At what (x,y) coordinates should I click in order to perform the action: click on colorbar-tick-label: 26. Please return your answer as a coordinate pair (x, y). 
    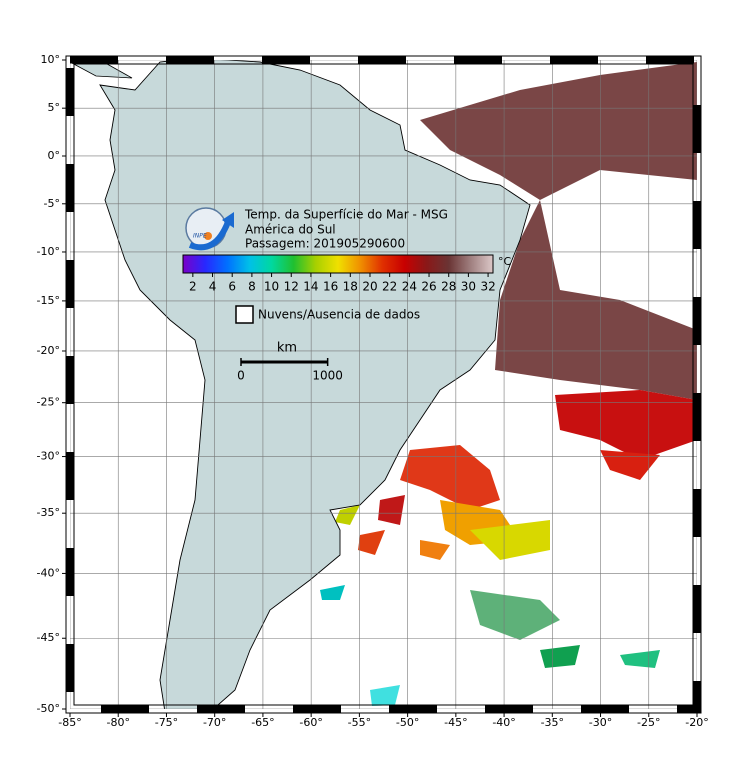
    Looking at the image, I should click on (428, 287).